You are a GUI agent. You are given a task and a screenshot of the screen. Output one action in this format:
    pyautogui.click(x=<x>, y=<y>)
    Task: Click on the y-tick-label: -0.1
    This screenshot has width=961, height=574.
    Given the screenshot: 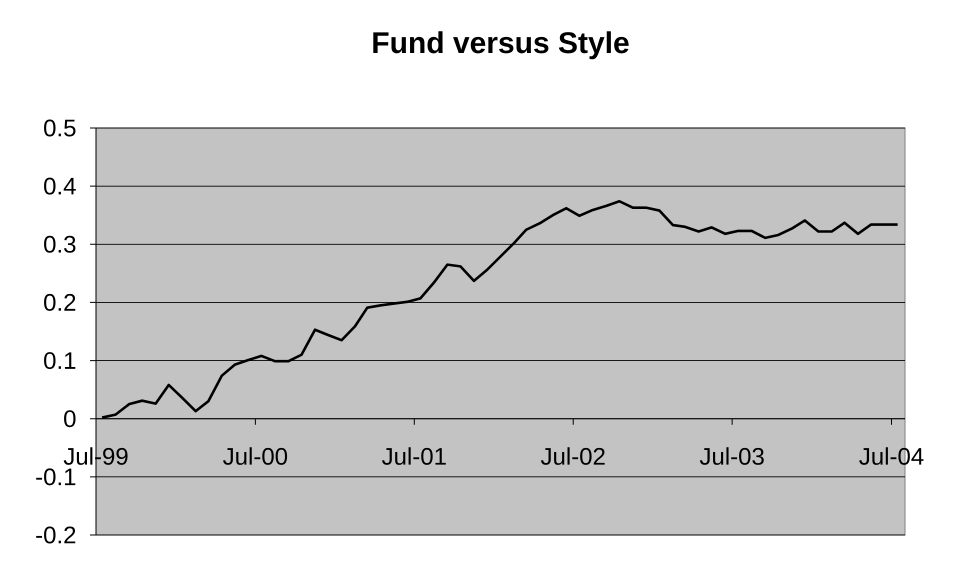 What is the action you would take?
    pyautogui.click(x=56, y=477)
    